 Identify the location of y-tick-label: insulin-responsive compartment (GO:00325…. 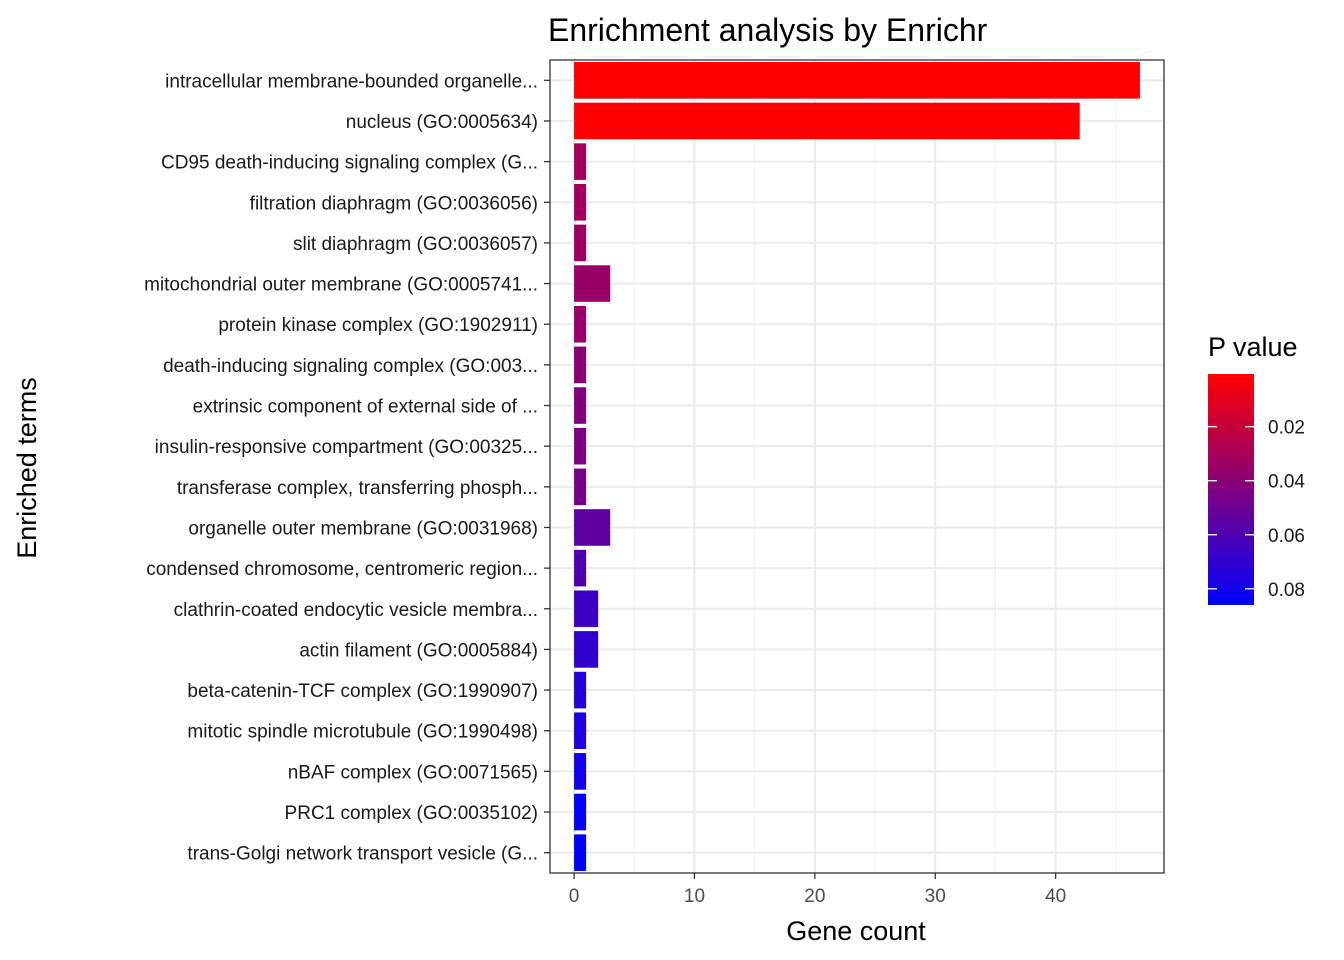
(346, 447).